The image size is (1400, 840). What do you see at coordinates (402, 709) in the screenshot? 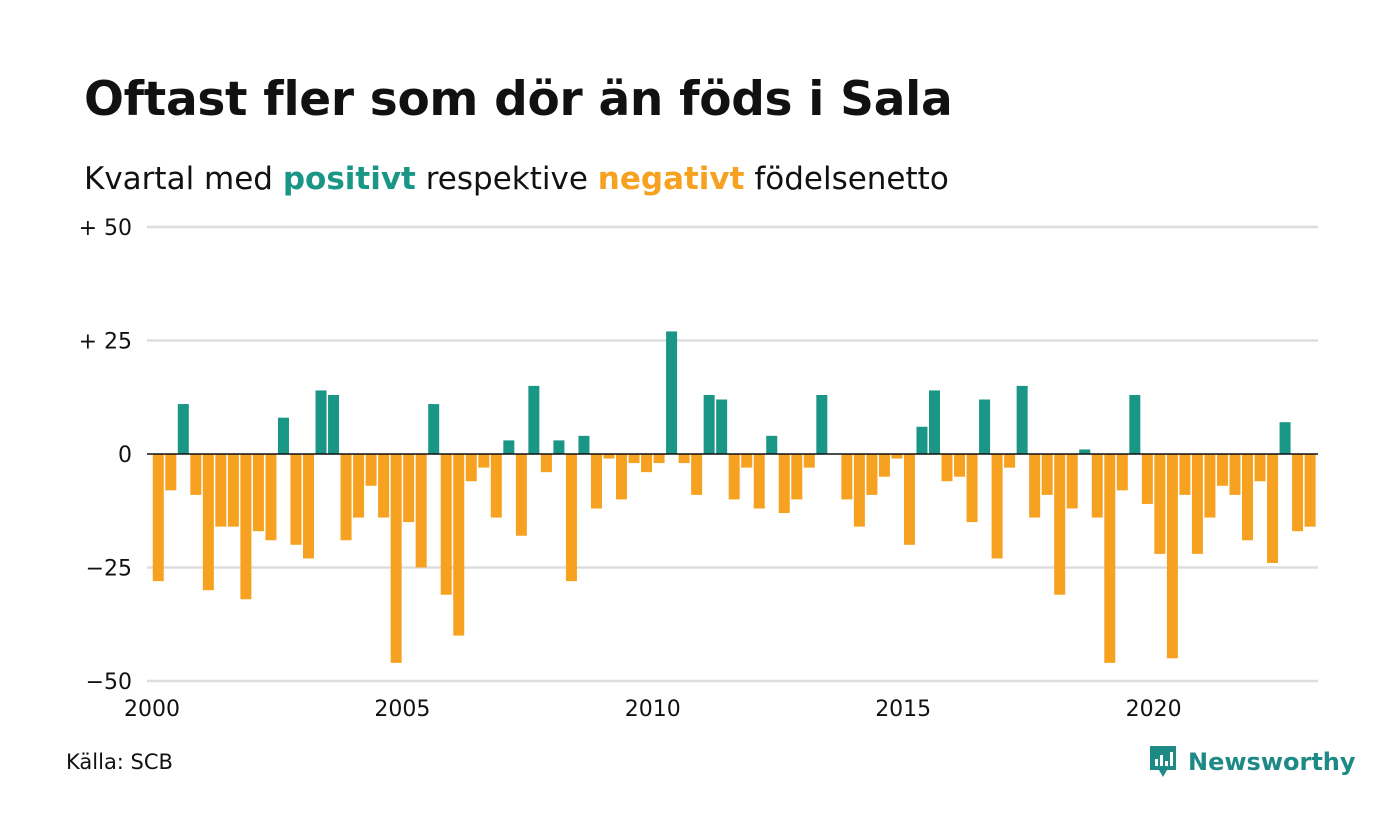
I see `x-tick-label: 2005` at bounding box center [402, 709].